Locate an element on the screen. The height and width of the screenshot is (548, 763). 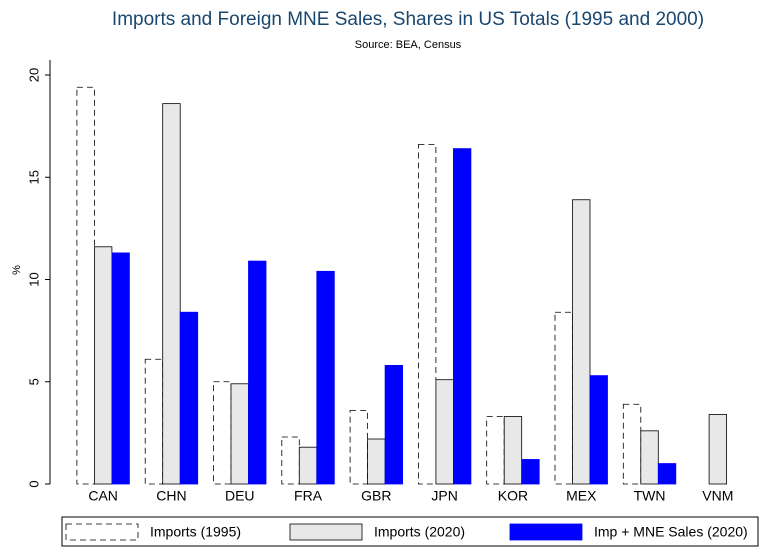
legend-label: Imports (1995) is located at coordinates (195, 532).